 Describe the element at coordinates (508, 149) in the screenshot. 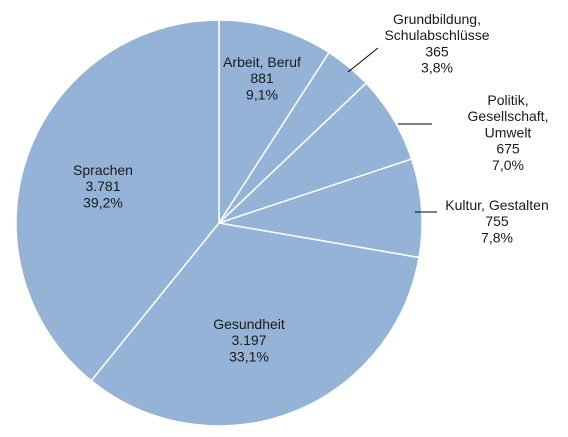

I see `data-label-value: 675` at that location.